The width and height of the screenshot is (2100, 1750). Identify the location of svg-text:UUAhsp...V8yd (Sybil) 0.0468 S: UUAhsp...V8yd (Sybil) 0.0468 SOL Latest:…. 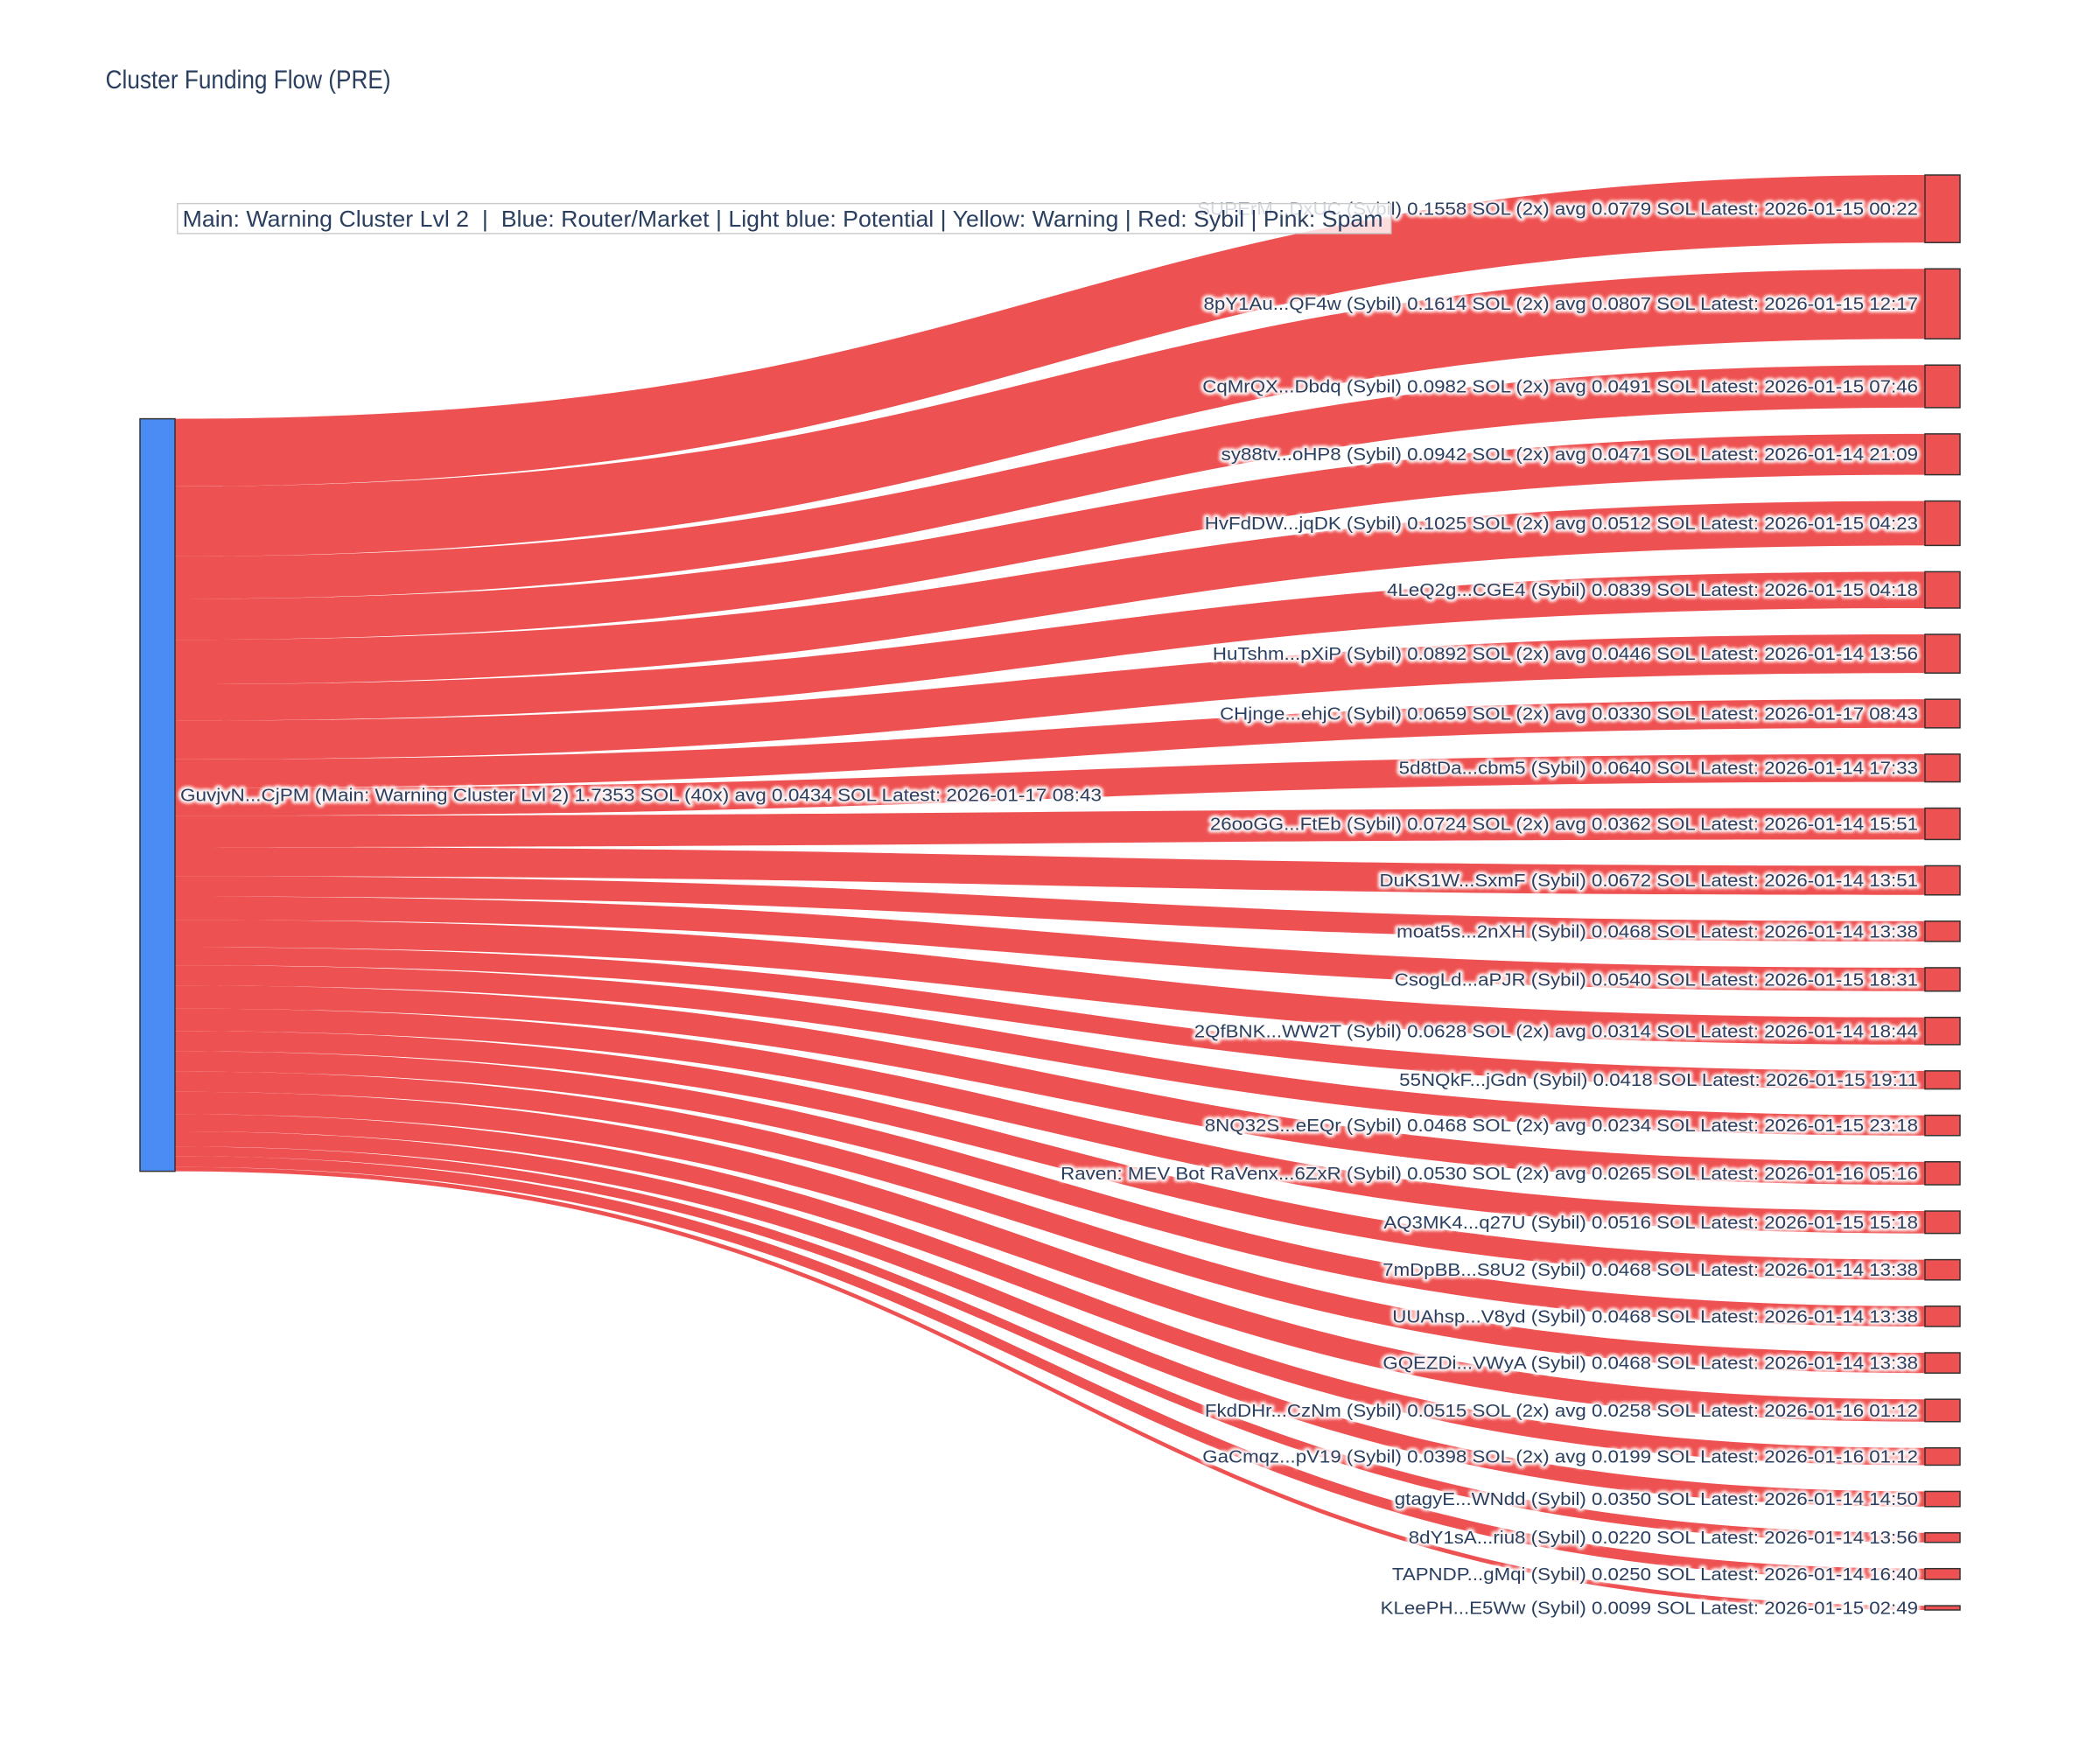
(1655, 1316).